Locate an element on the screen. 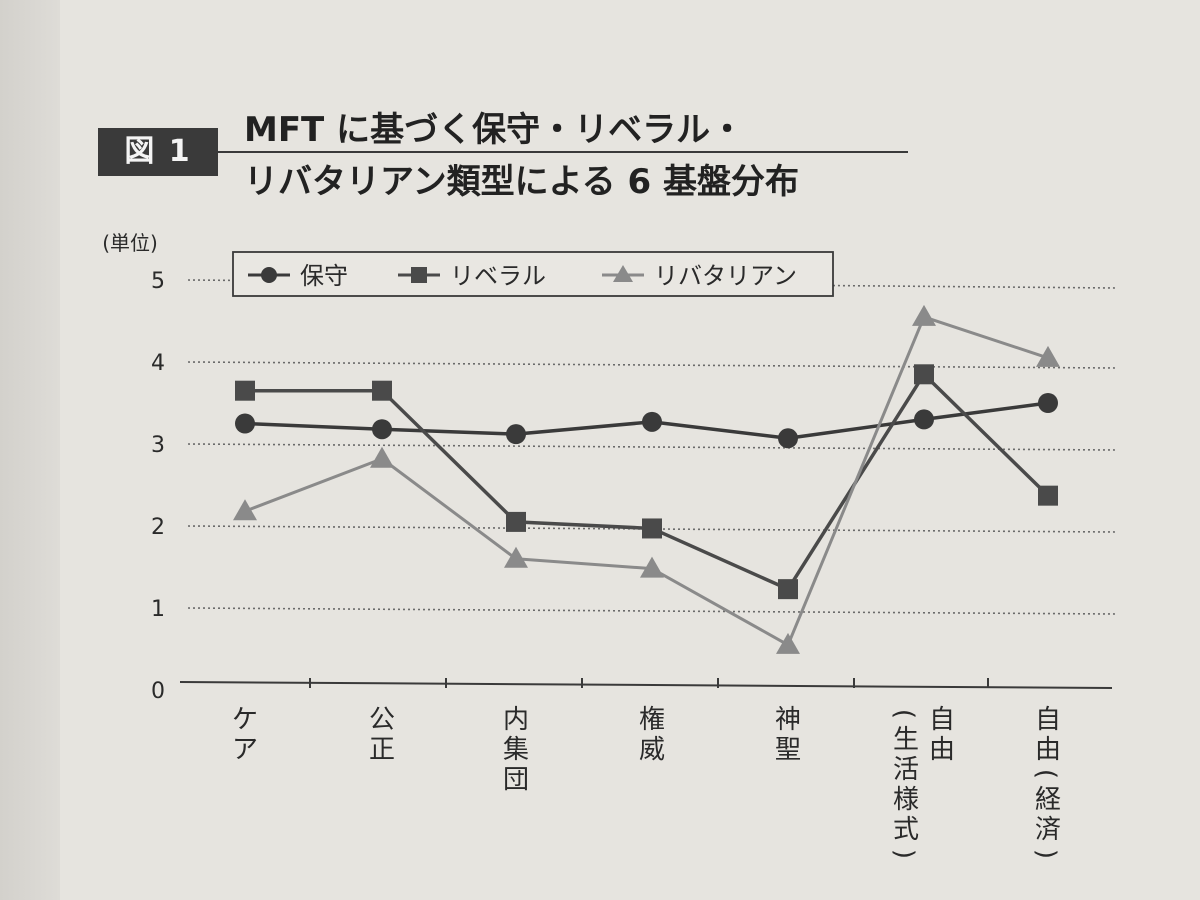 Image resolution: width=1200 pixels, height=900 pixels. legend-box is located at coordinates (533, 274).